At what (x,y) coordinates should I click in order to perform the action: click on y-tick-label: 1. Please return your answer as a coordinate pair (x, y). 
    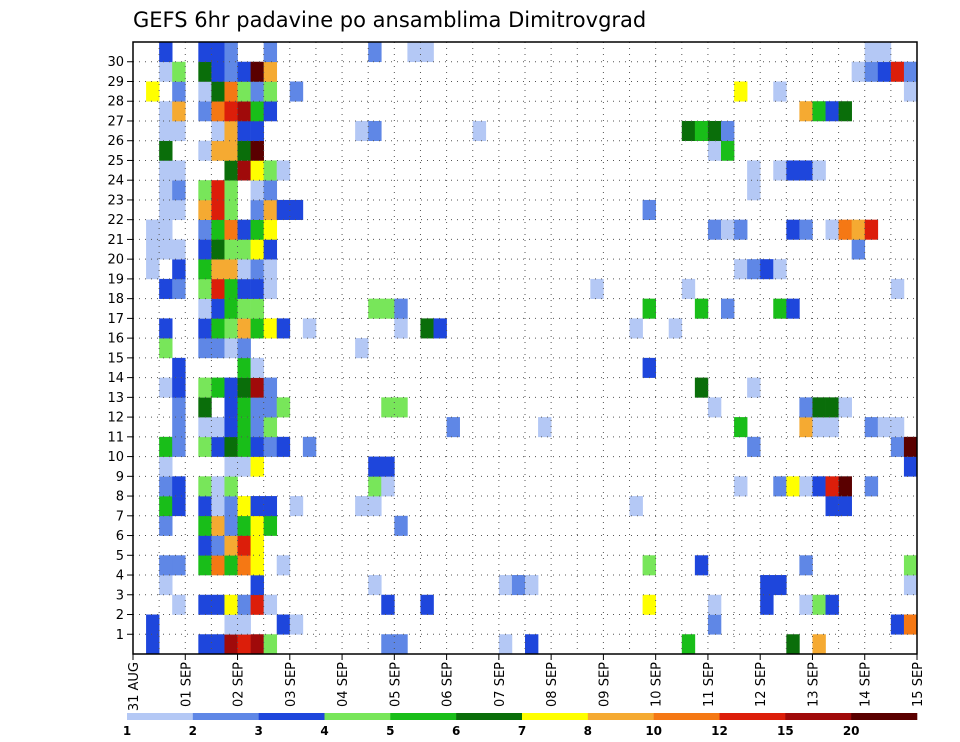
    Looking at the image, I should click on (120, 635).